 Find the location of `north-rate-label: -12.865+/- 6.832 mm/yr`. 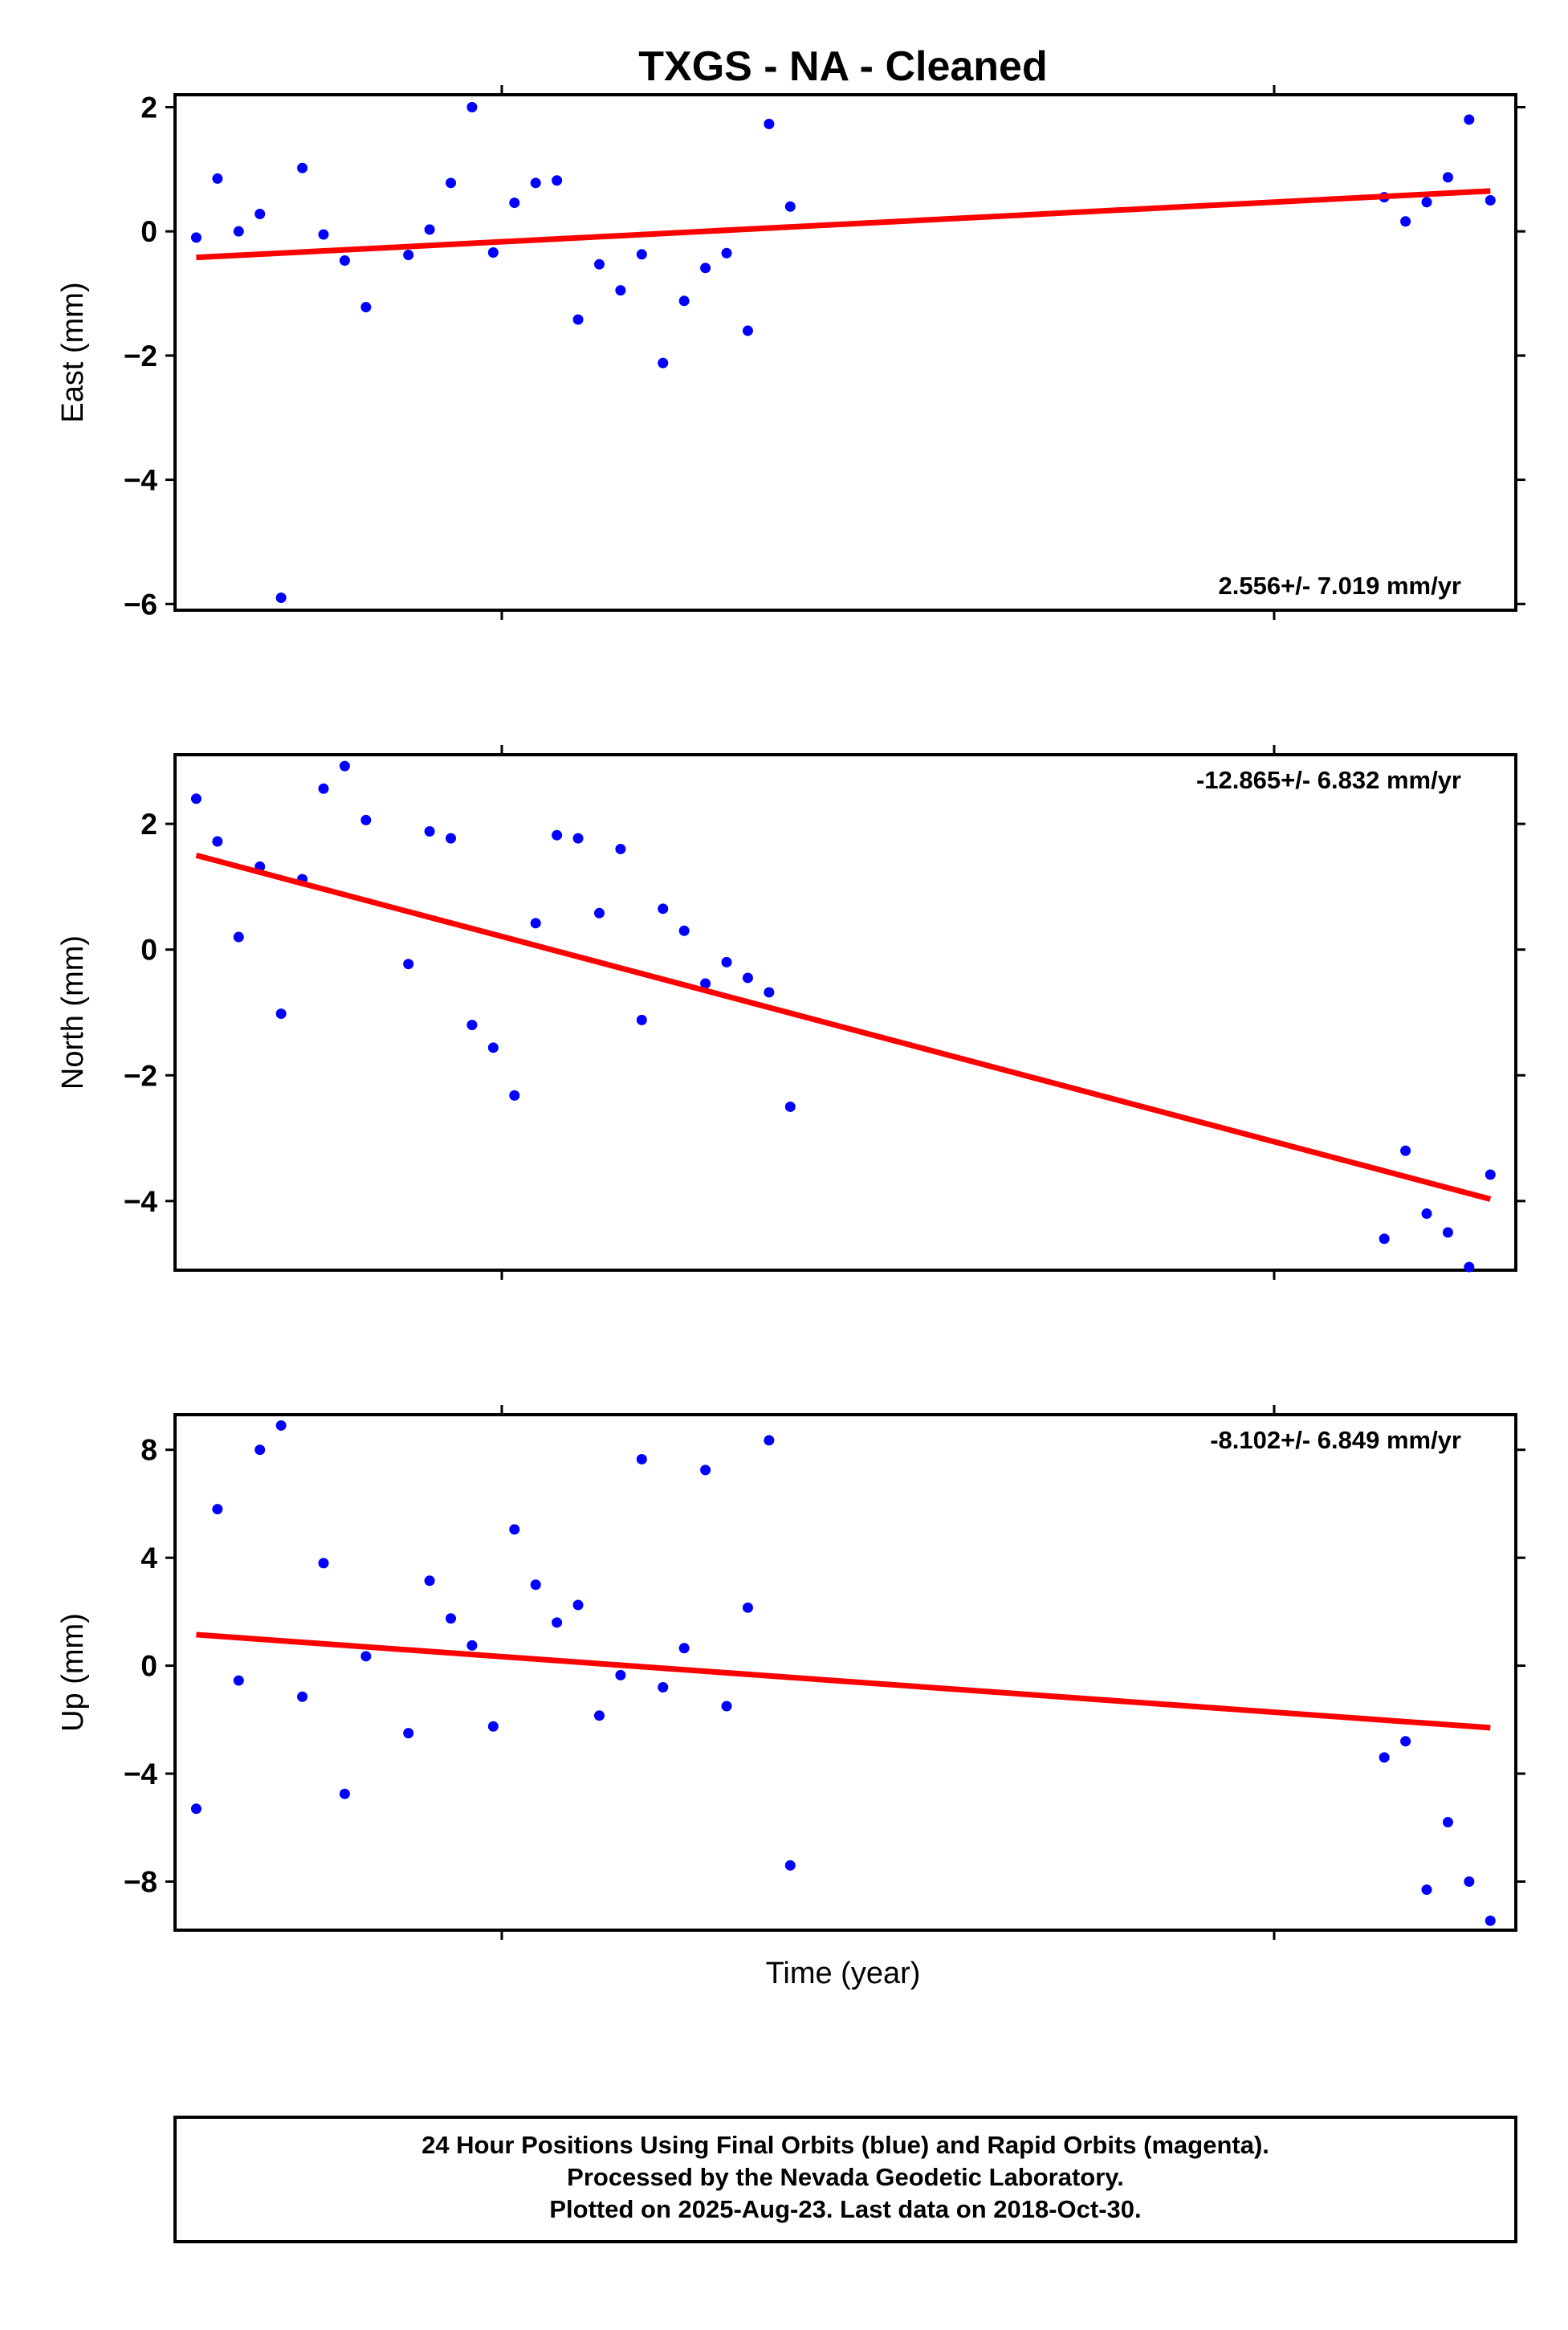

north-rate-label: -12.865+/- 6.832 mm/yr is located at coordinates (1328, 780).